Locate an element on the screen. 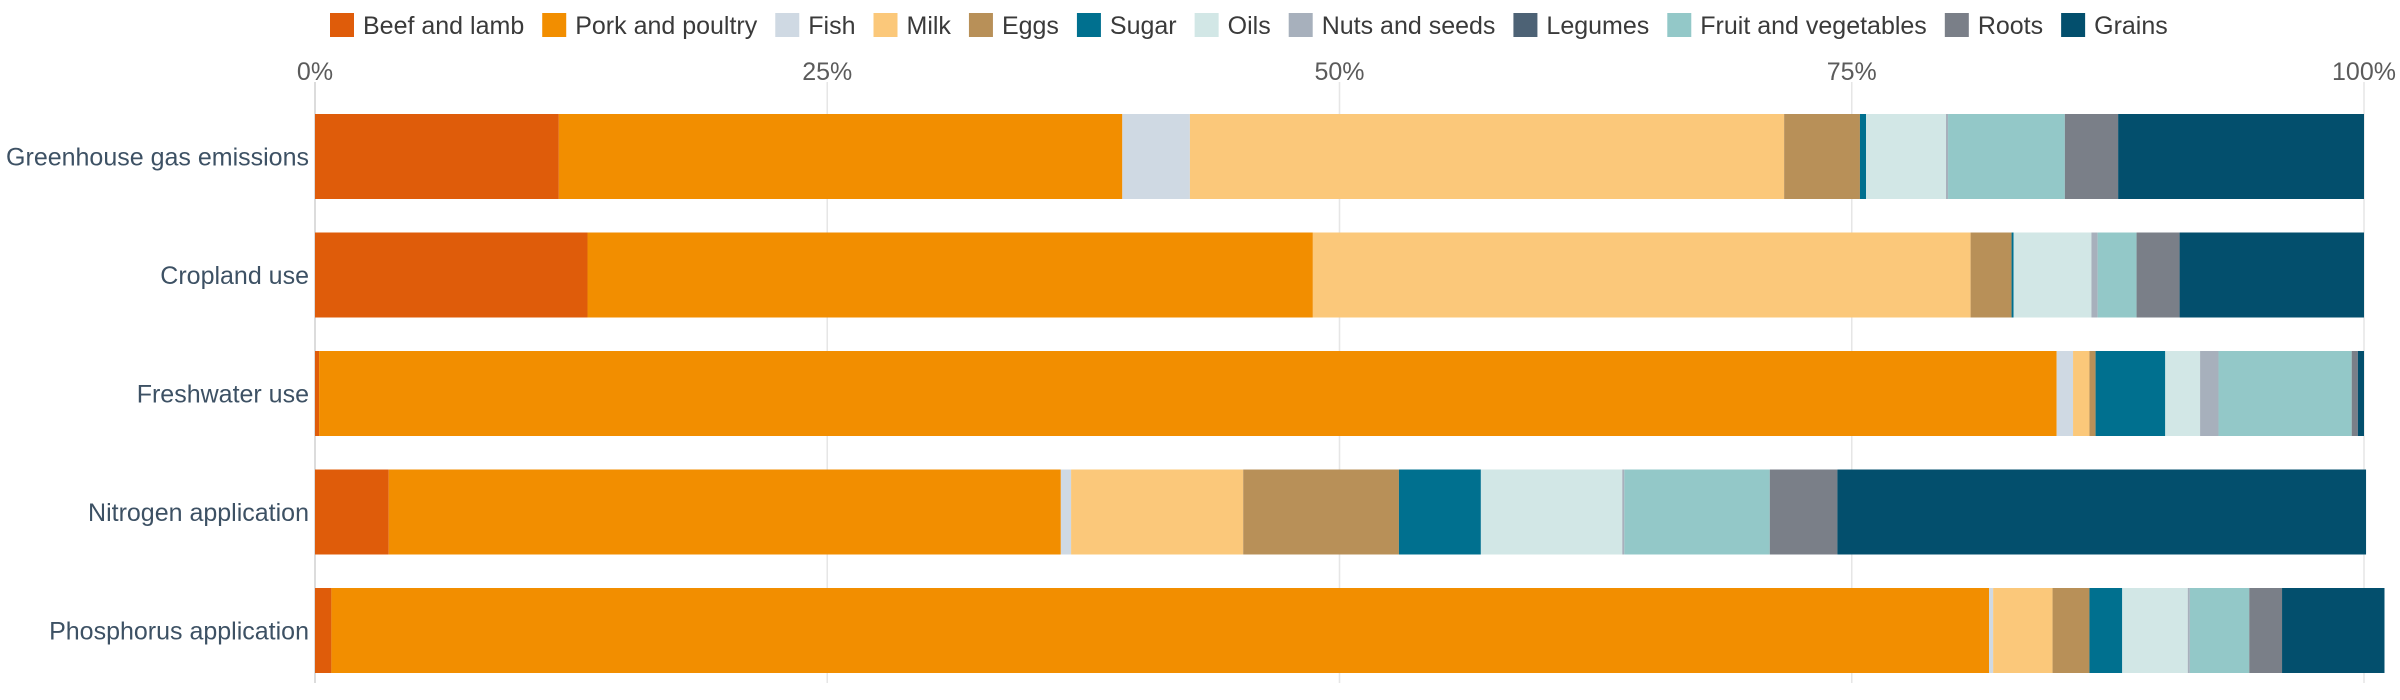 The width and height of the screenshot is (2400, 700). y-category-label: Cropland use is located at coordinates (234, 276).